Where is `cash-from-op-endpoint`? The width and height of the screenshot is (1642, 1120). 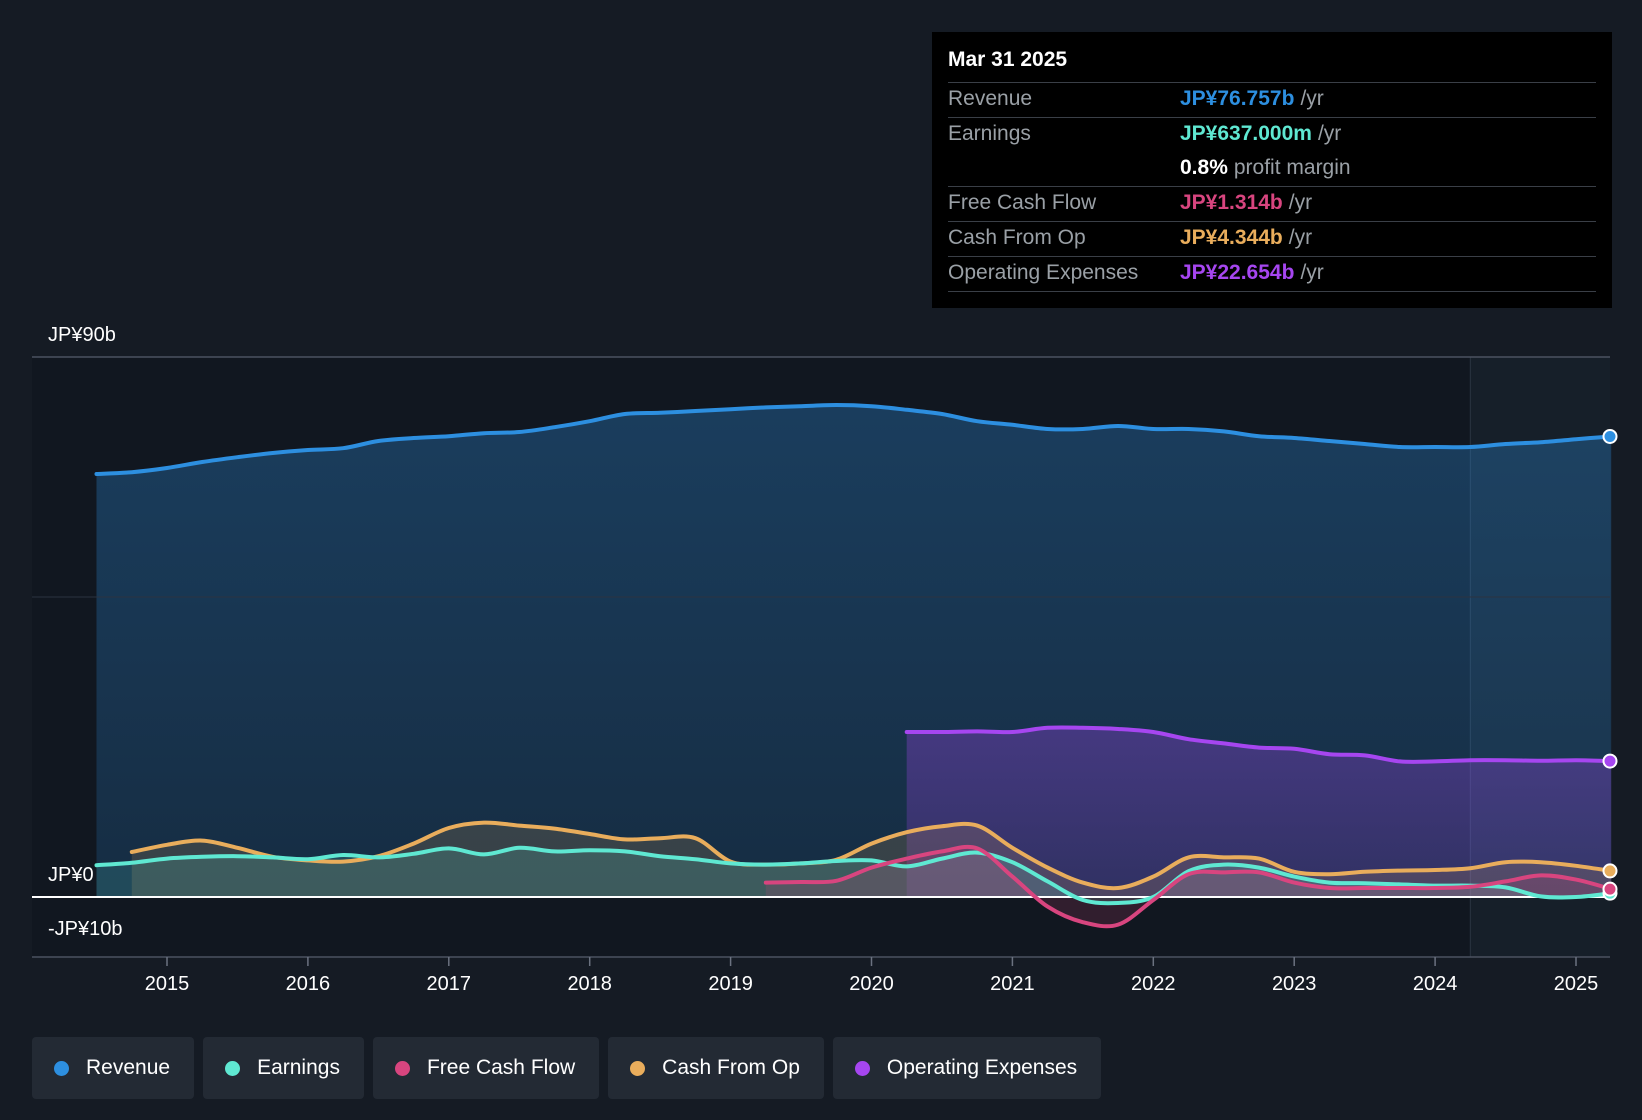
cash-from-op-endpoint is located at coordinates (1610, 871).